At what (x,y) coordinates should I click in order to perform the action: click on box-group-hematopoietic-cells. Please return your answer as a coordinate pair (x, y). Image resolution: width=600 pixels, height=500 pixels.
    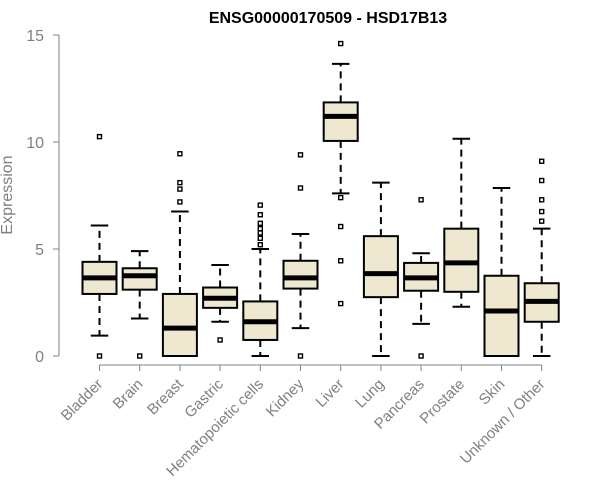
    Looking at the image, I should click on (260, 279).